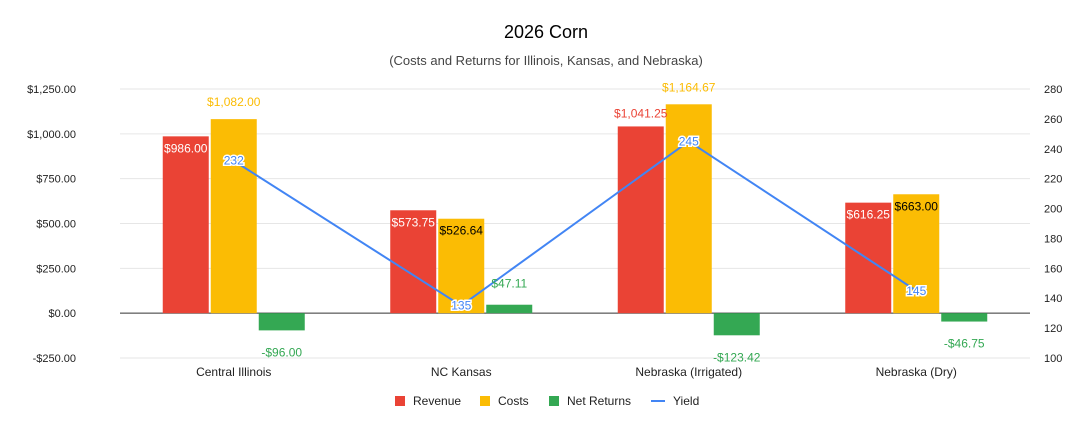  Describe the element at coordinates (1053, 120) in the screenshot. I see `y-right-tick-label: 260` at that location.